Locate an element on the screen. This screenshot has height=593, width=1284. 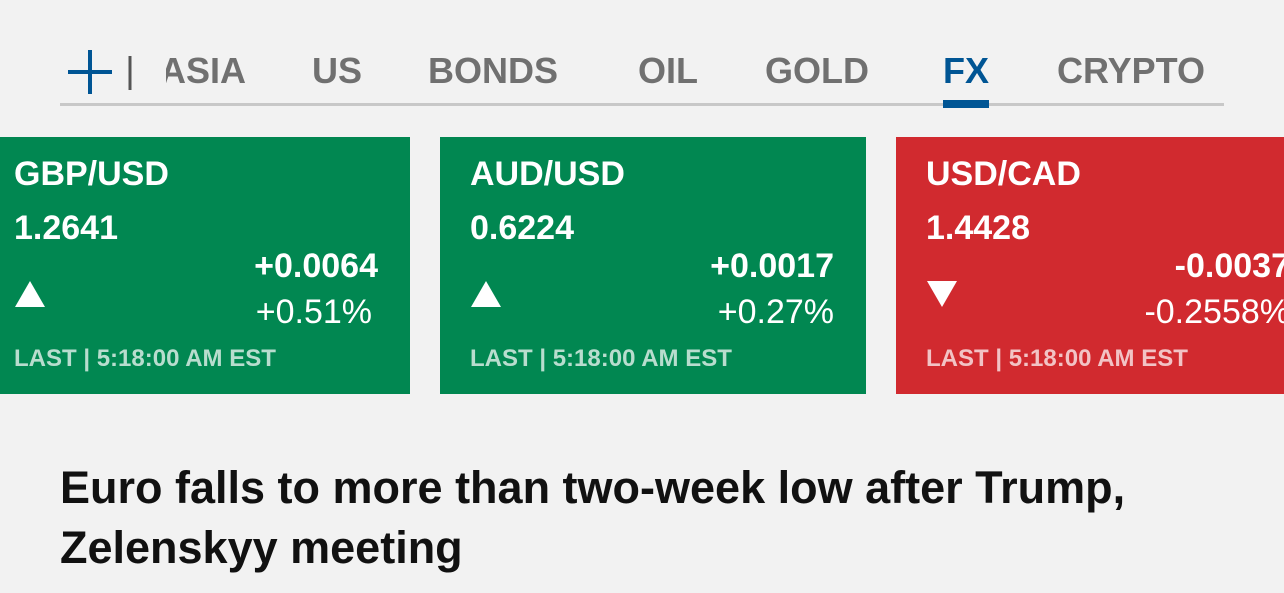
tab: ASIA is located at coordinates (203, 70).